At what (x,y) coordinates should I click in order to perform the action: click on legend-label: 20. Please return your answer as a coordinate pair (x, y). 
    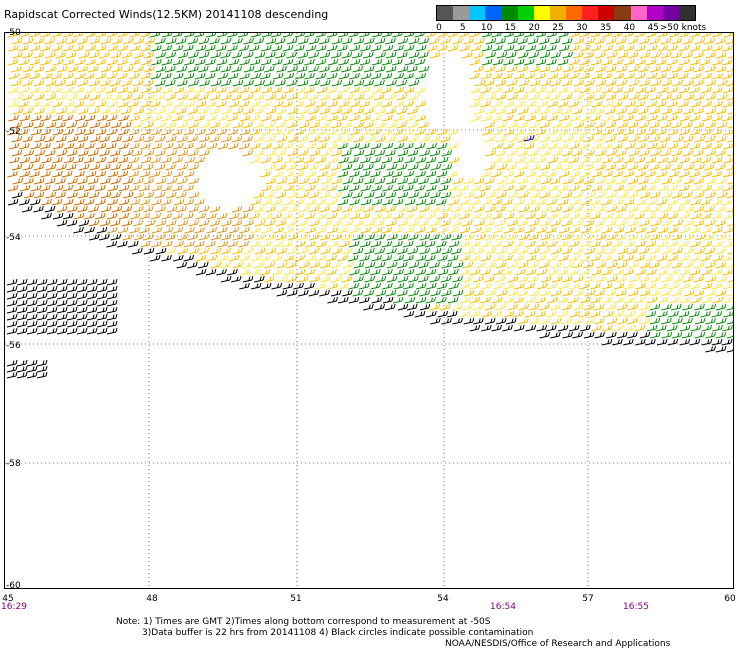
    Looking at the image, I should click on (534, 28).